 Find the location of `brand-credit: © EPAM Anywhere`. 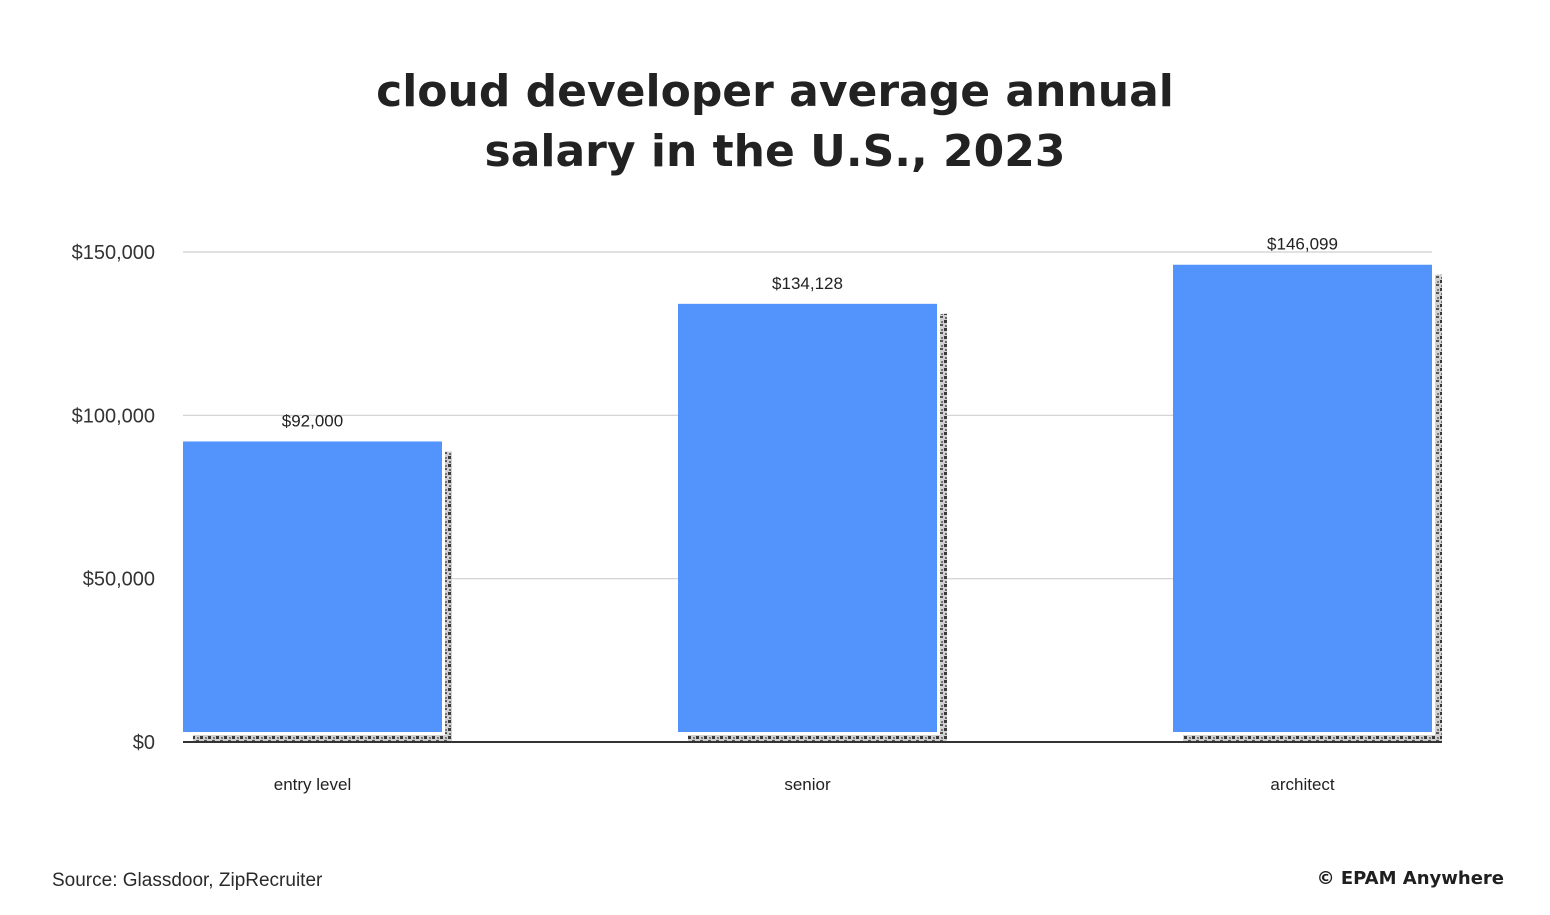

brand-credit: © EPAM Anywhere is located at coordinates (1410, 878).